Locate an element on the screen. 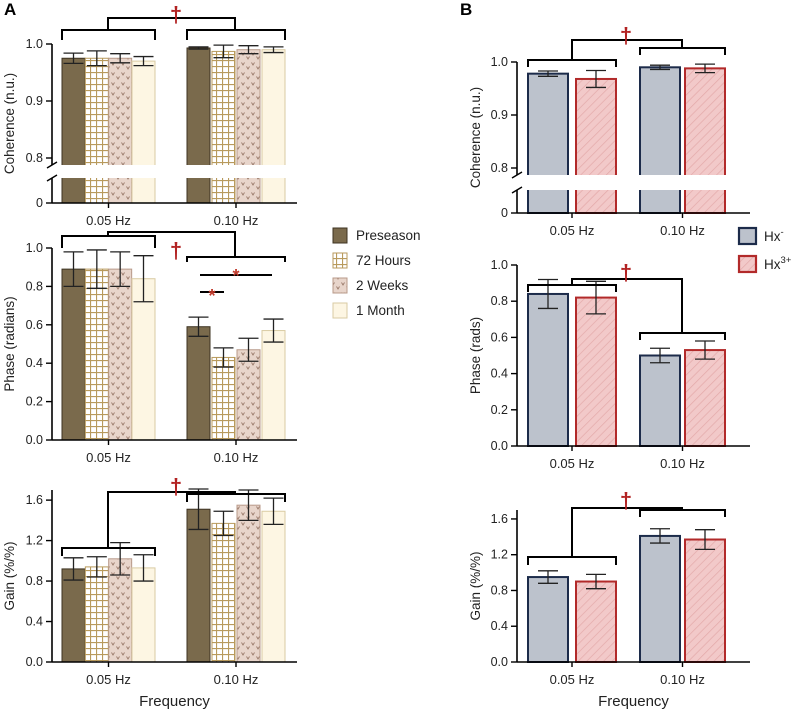 The width and height of the screenshot is (802, 718). bar-a-phase-s3-c0 is located at coordinates (143, 359).